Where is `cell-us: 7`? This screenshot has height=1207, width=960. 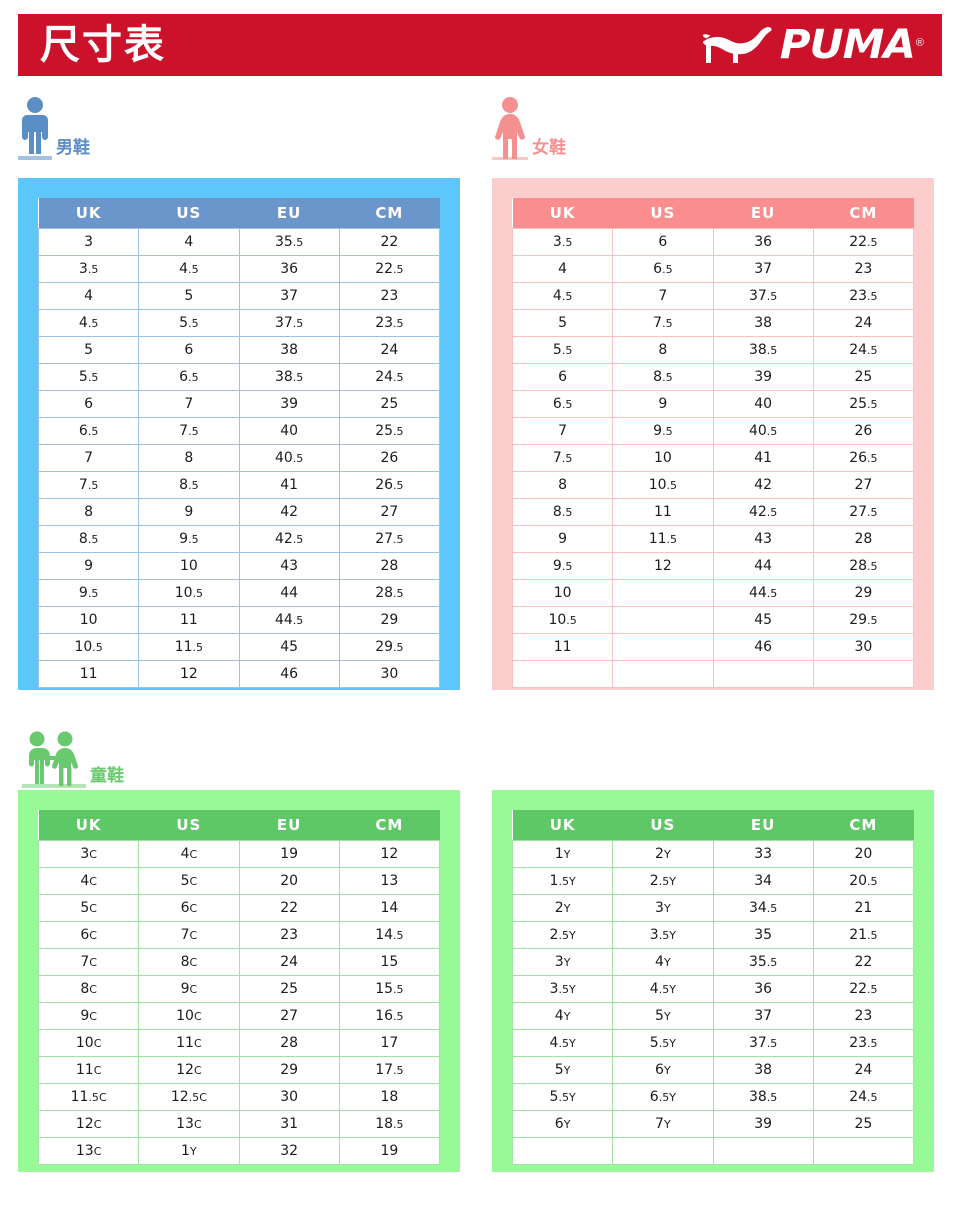 cell-us: 7 is located at coordinates (189, 403).